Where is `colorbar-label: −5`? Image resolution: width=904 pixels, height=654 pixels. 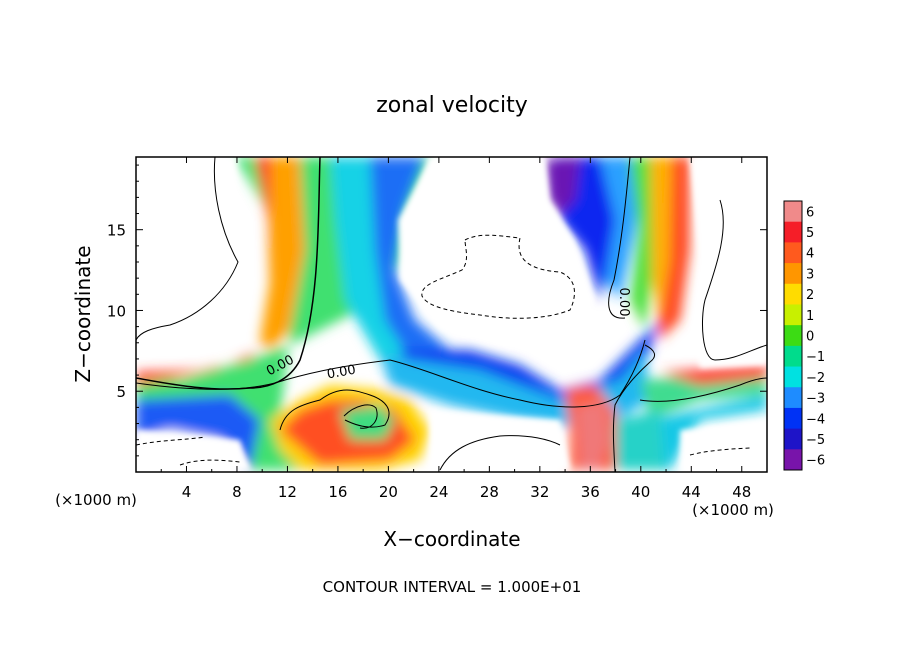 colorbar-label: −5 is located at coordinates (815, 440).